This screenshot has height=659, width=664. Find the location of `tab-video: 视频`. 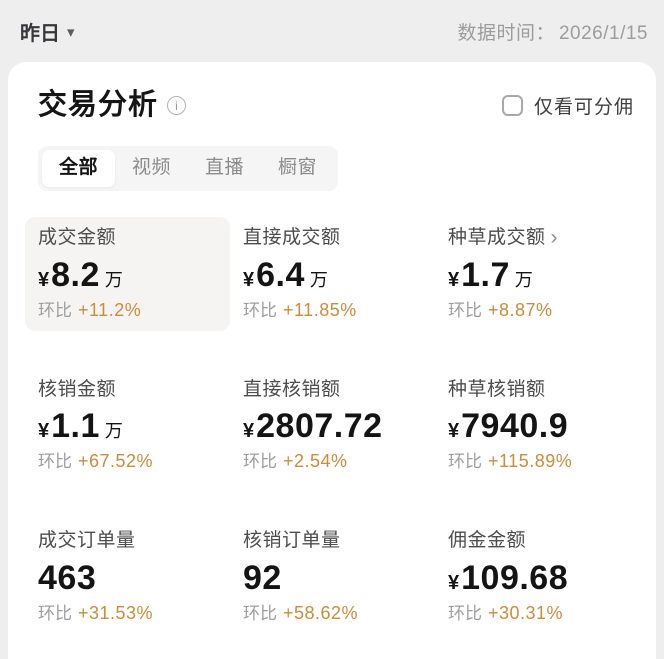

tab-video: 视频 is located at coordinates (152, 167).